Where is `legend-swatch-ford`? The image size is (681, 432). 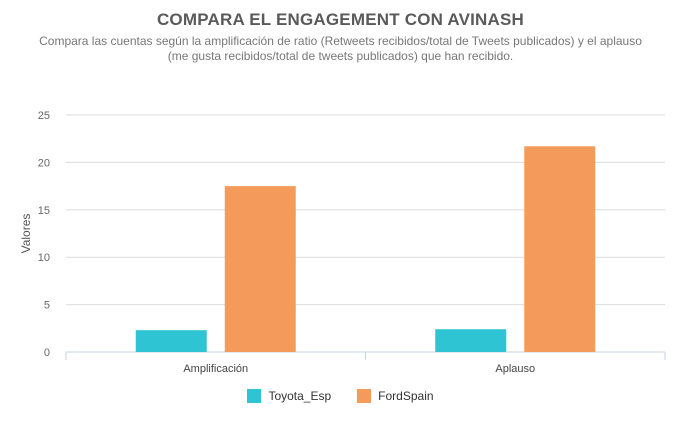 legend-swatch-ford is located at coordinates (364, 396).